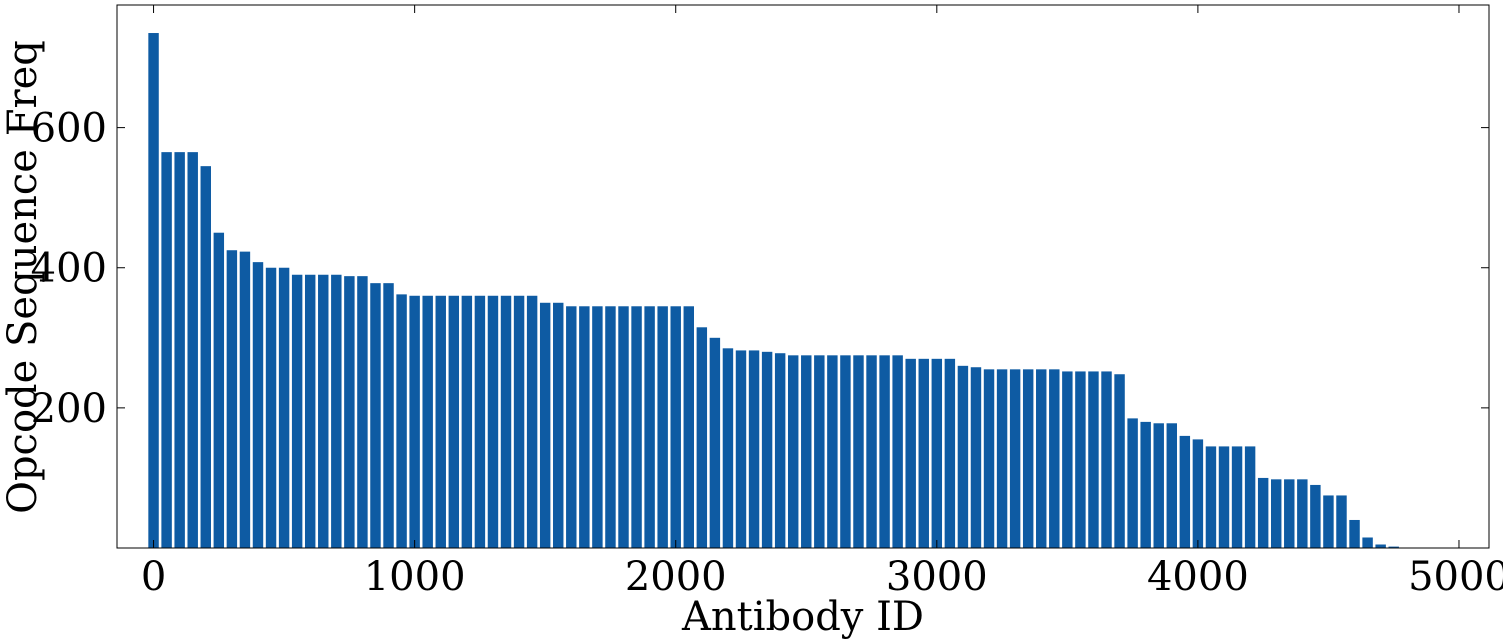  Describe the element at coordinates (1455, 577) in the screenshot. I see `x-tick-label: 5000` at that location.